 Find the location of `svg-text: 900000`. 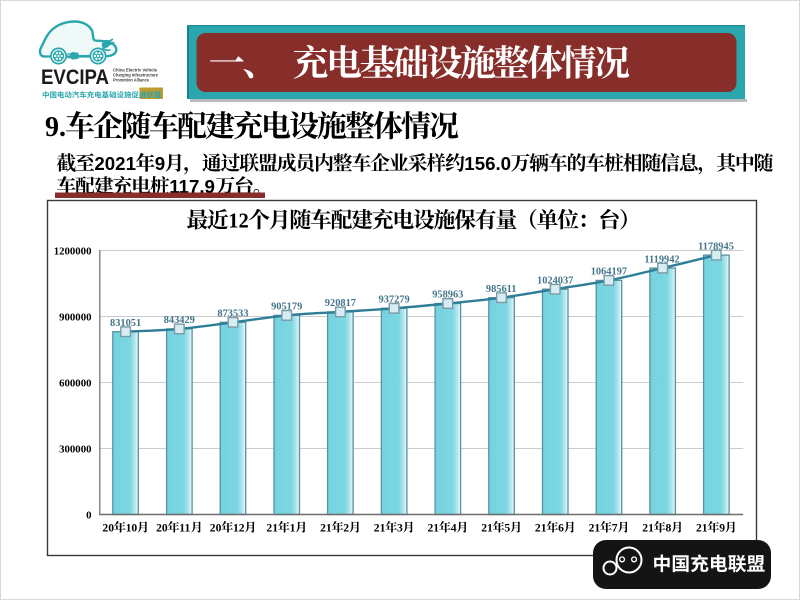

svg-text: 900000 is located at coordinates (75, 318).